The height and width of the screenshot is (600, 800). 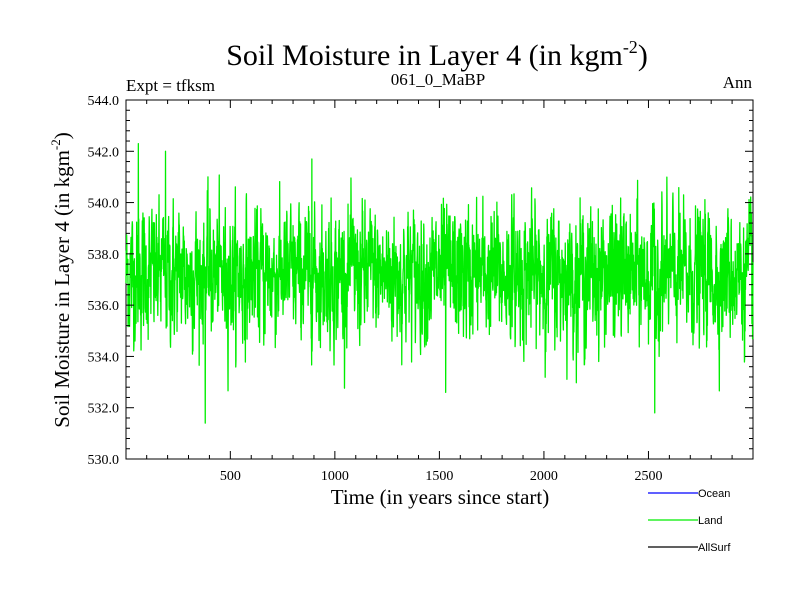 I want to click on x-axis-label: Time (in years since start), so click(x=440, y=497).